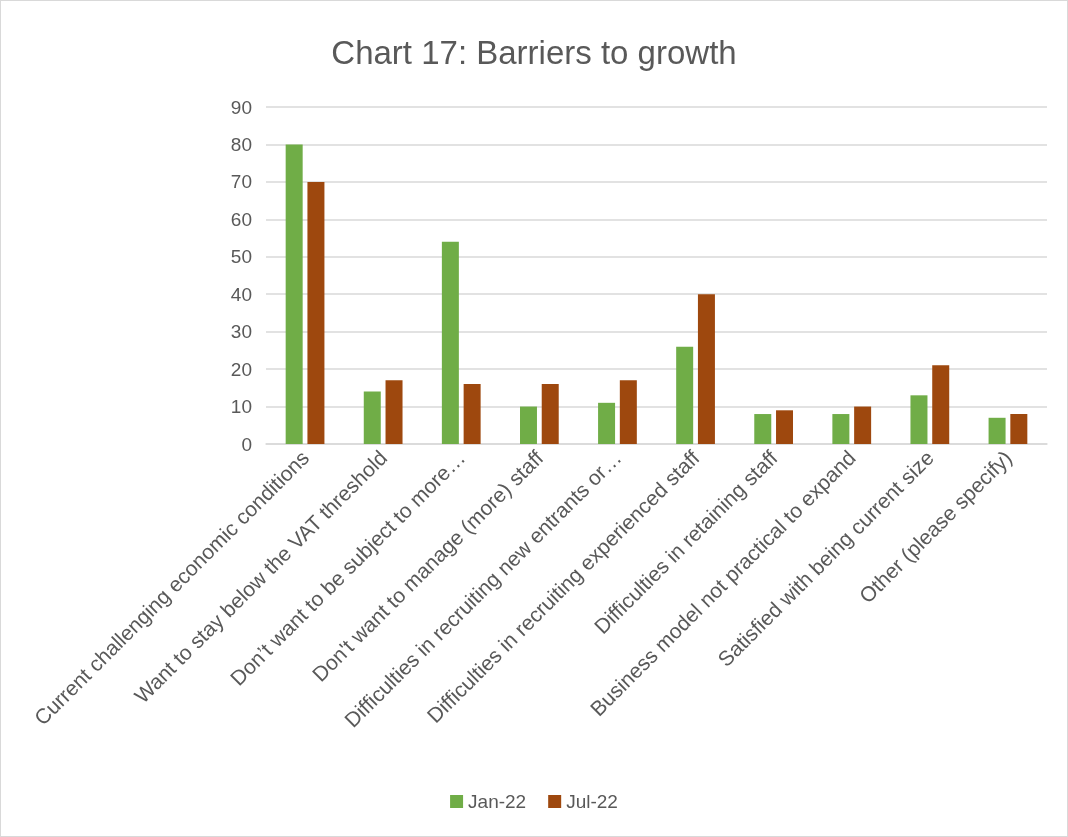  I want to click on y-tick-label: 50, so click(241, 257).